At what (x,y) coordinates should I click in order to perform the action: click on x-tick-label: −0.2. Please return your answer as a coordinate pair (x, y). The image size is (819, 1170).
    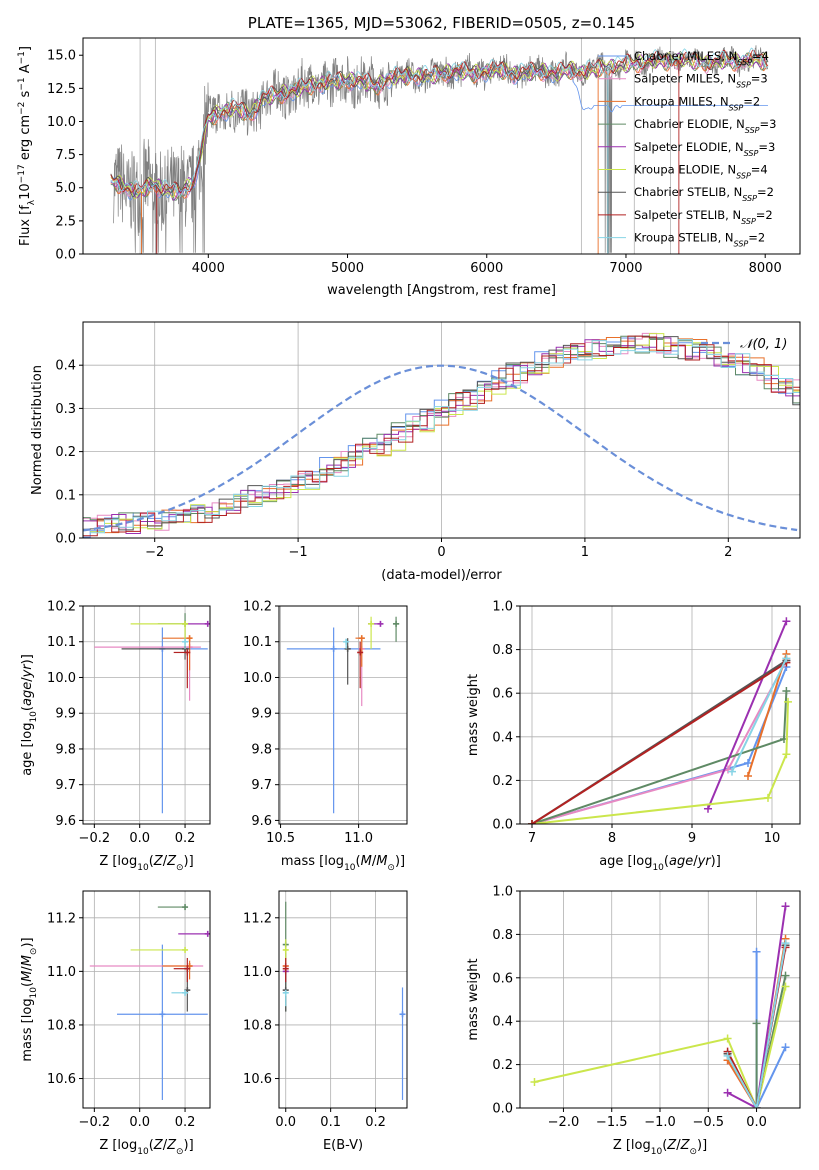
    Looking at the image, I should click on (95, 838).